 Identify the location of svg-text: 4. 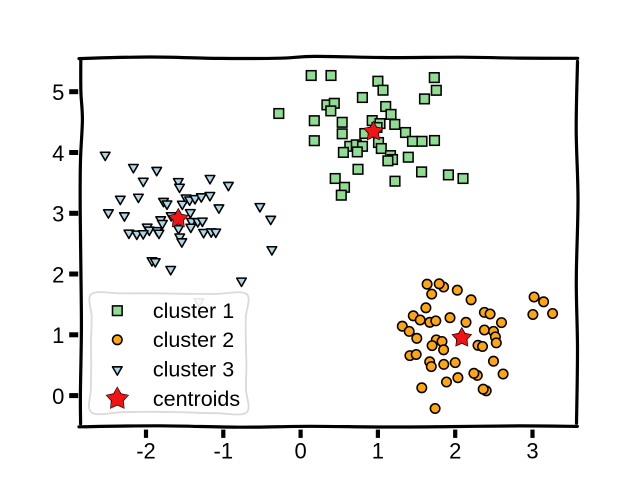
(58, 153).